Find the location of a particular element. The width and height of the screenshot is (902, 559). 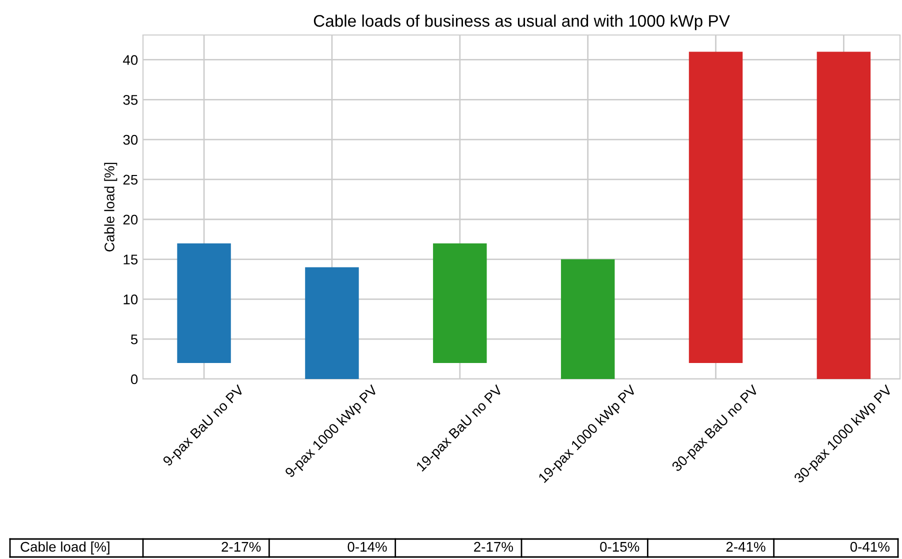

y-tick-label: 20 is located at coordinates (130, 219).